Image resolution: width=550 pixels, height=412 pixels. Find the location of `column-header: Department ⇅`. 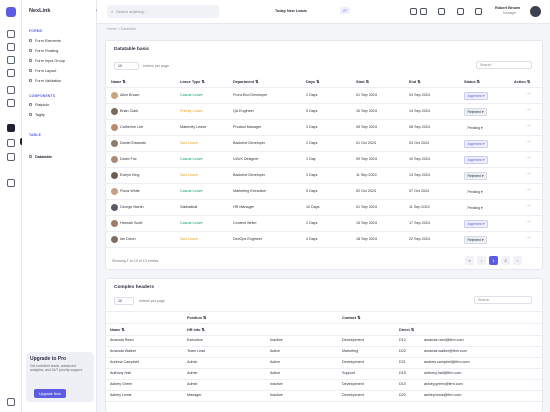

column-header: Department ⇅ is located at coordinates (246, 82).